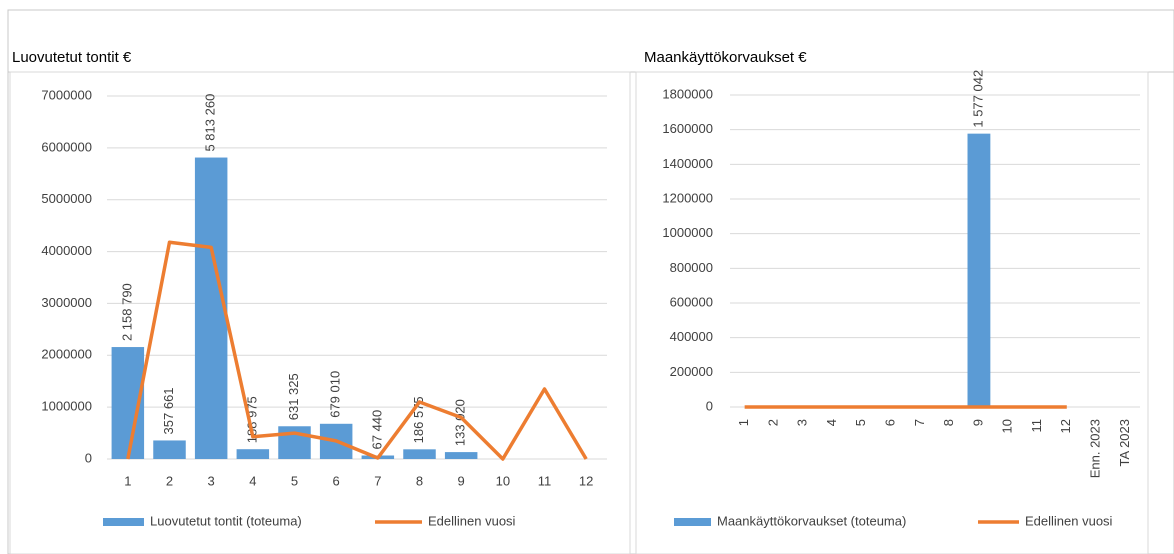 Image resolution: width=1174 pixels, height=554 pixels. What do you see at coordinates (293, 396) in the screenshot?
I see `data-label: 631 325` at bounding box center [293, 396].